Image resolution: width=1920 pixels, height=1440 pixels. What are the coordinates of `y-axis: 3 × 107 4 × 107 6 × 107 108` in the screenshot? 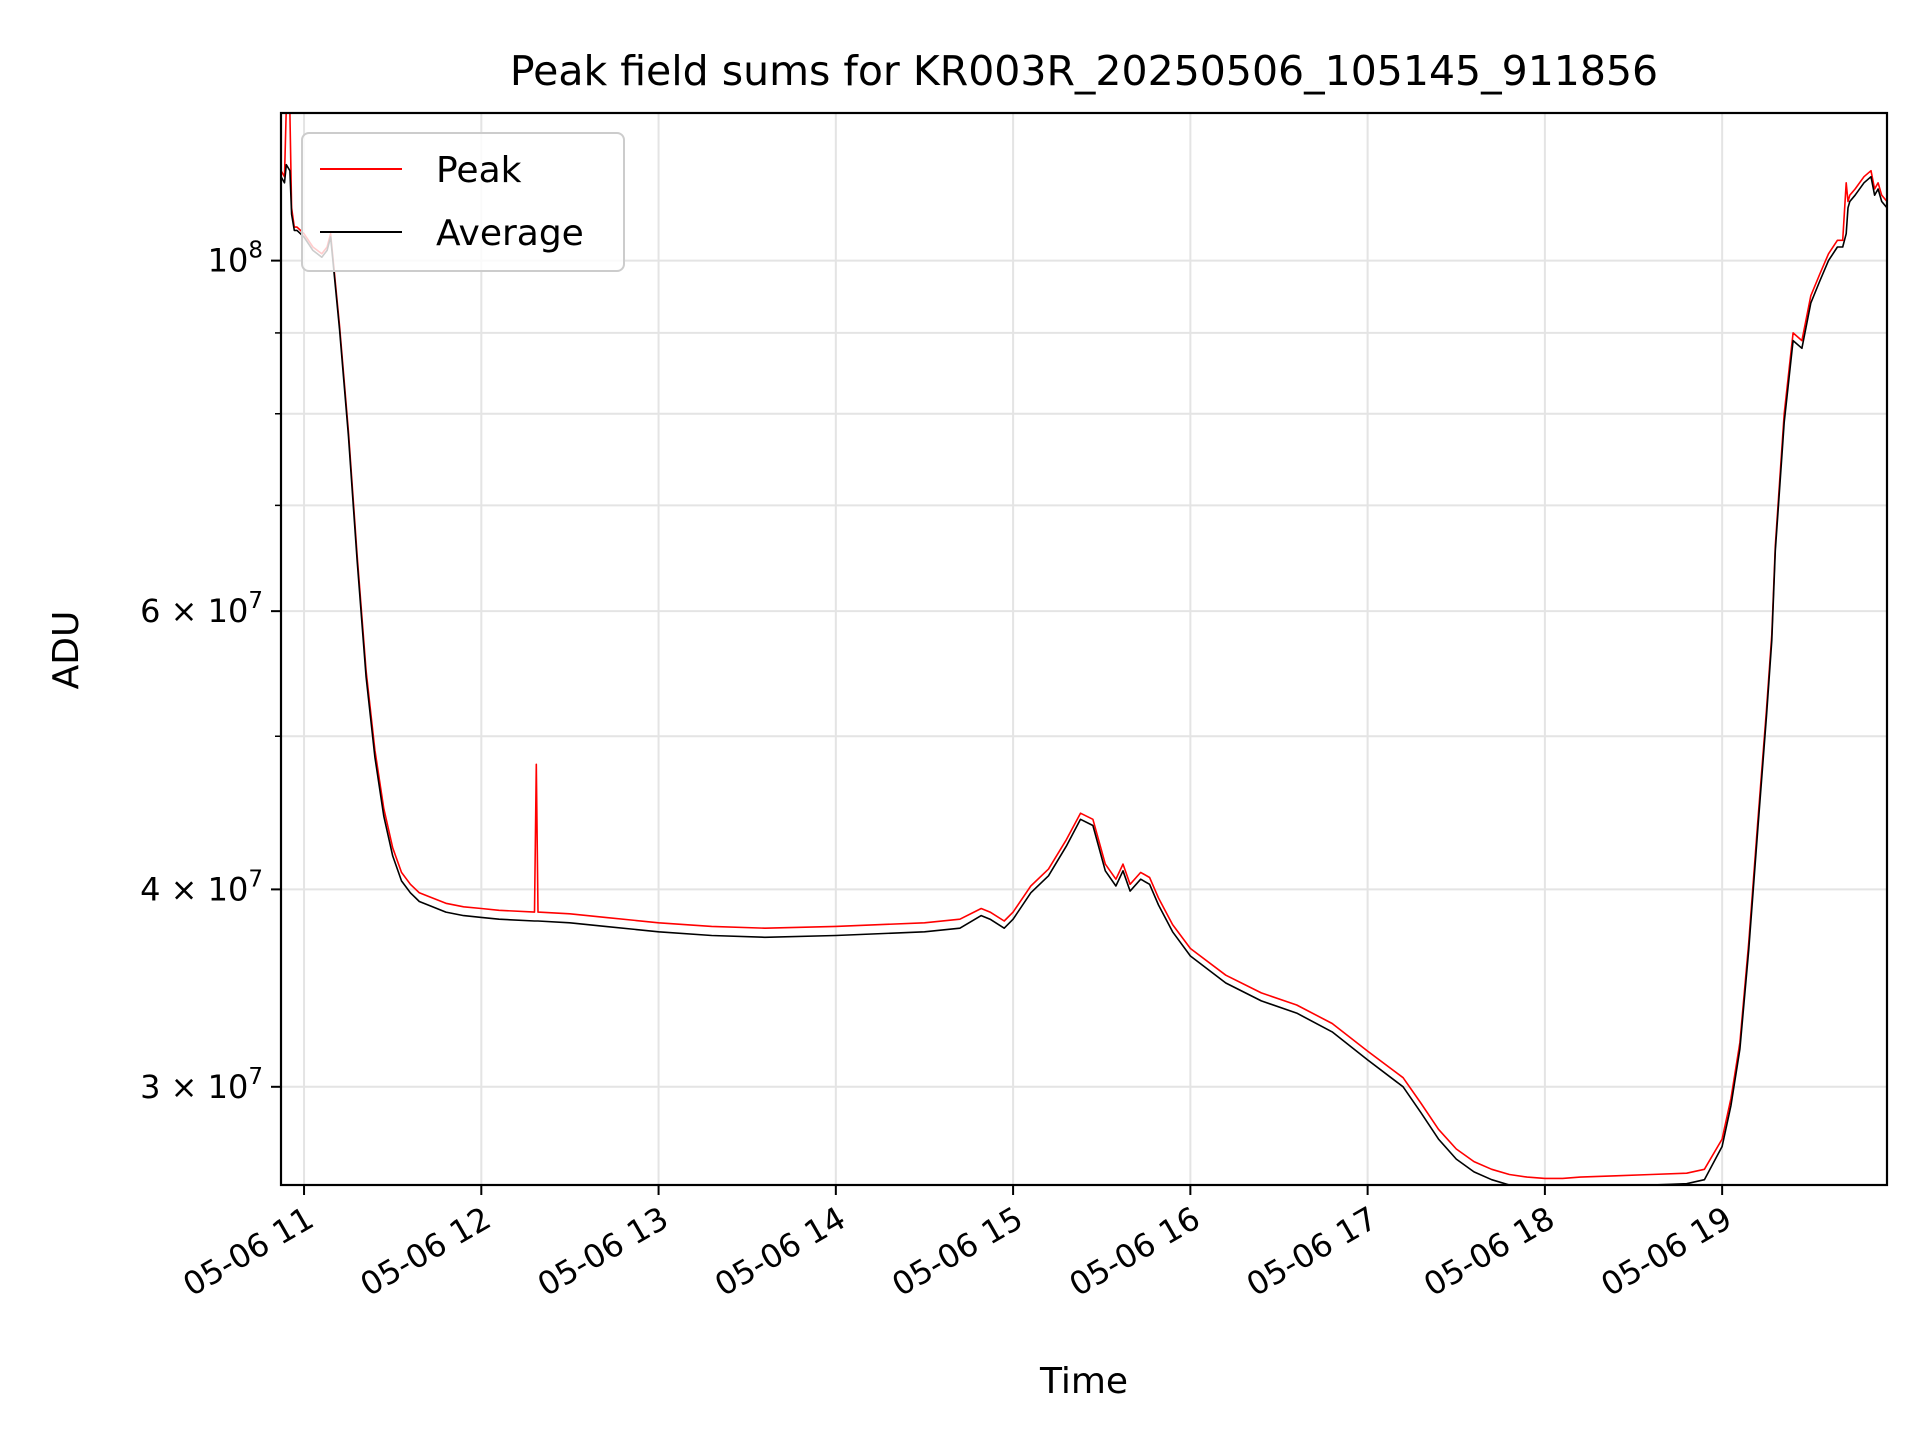 It's located at (210, 672).